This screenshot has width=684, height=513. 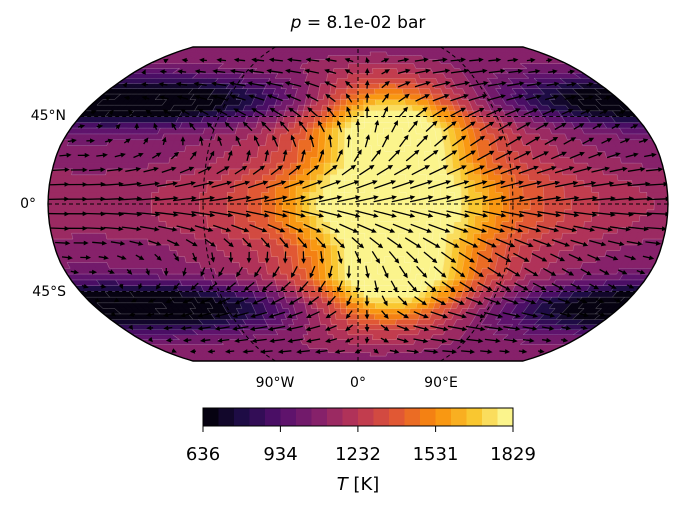 What do you see at coordinates (49, 292) in the screenshot?
I see `lat-label-45s: 45°S` at bounding box center [49, 292].